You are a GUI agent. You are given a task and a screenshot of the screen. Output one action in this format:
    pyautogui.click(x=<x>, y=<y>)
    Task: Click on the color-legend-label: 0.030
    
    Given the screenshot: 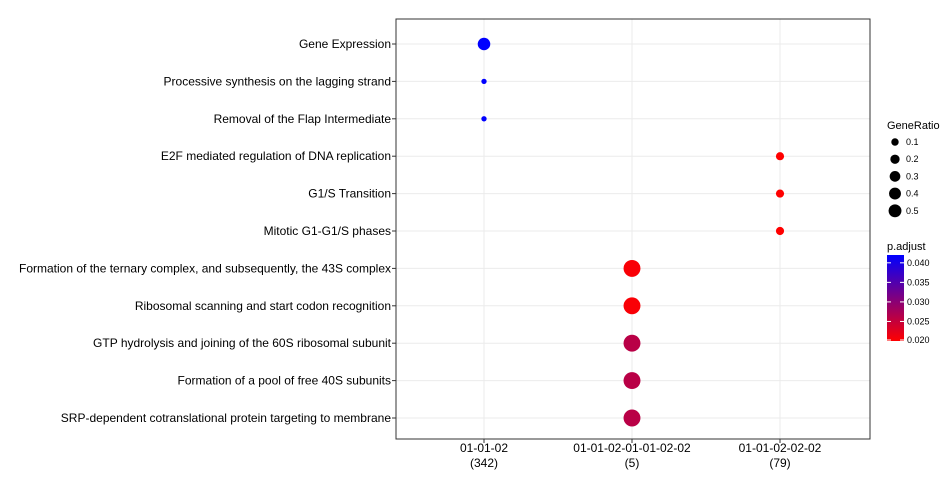 What is the action you would take?
    pyautogui.click(x=918, y=302)
    